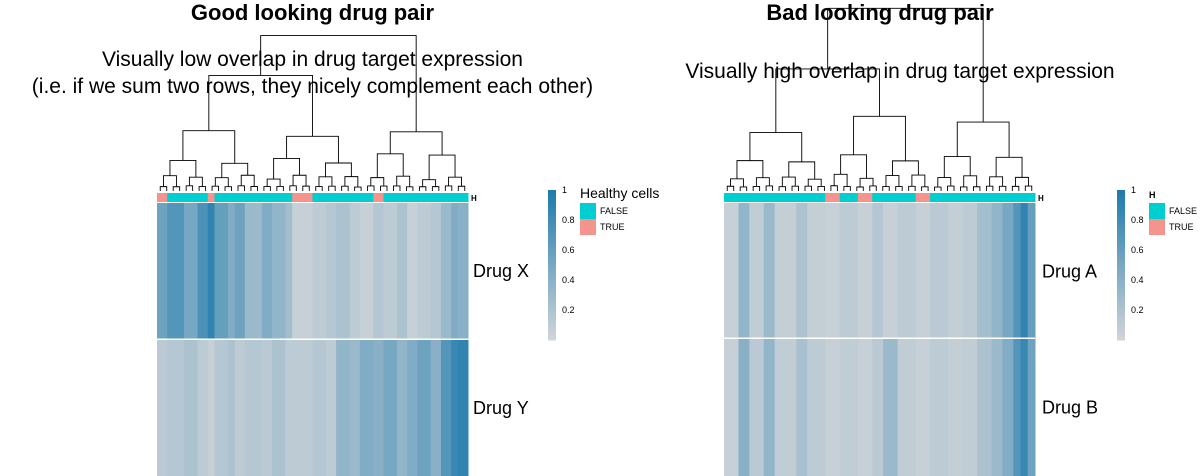  What do you see at coordinates (1137, 310) in the screenshot?
I see `colorbar-tick-label: 0.2` at bounding box center [1137, 310].